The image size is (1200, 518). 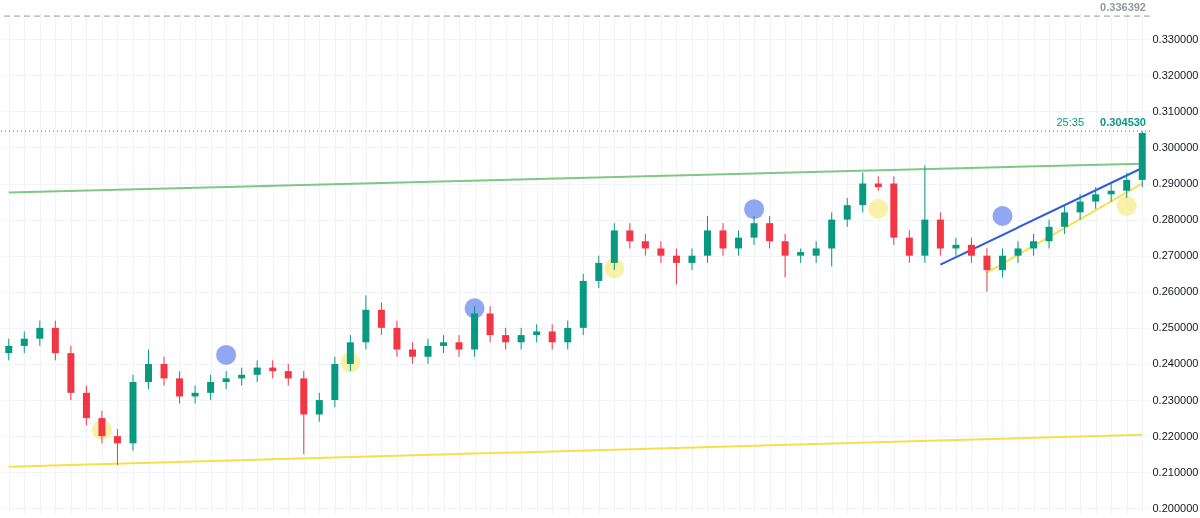 What do you see at coordinates (1175, 38) in the screenshot?
I see `y-tick-label: 0.330000` at bounding box center [1175, 38].